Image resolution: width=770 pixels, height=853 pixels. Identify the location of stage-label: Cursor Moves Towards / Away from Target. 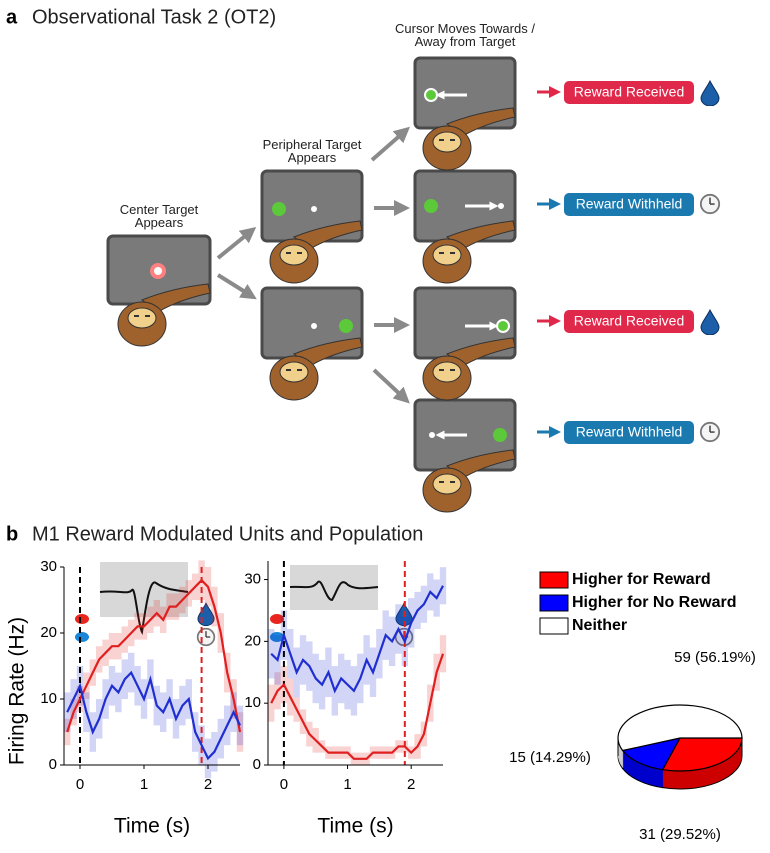
(465, 35).